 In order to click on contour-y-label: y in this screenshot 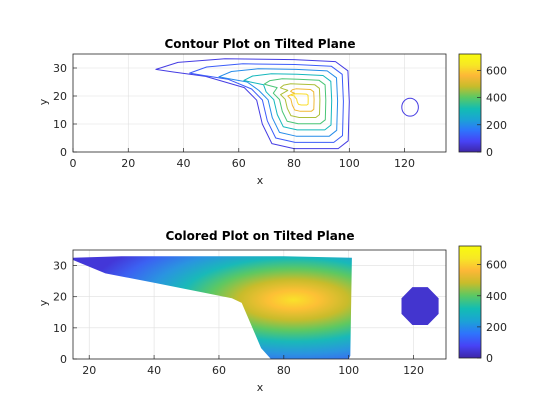, I will do `click(43, 101)`.